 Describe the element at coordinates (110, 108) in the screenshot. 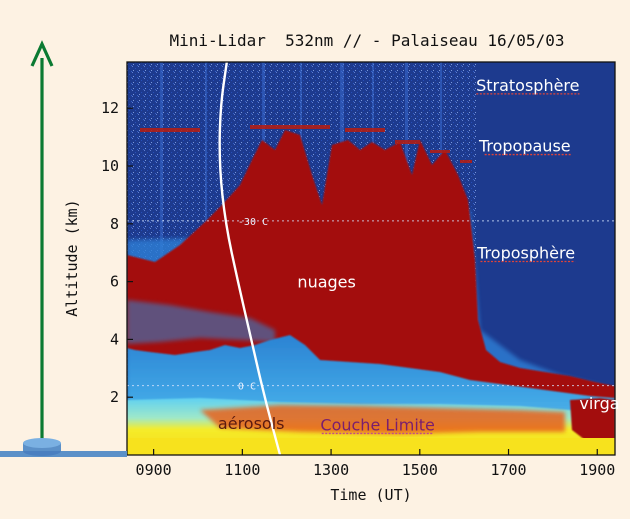

I see `y-tick-label: 12` at that location.